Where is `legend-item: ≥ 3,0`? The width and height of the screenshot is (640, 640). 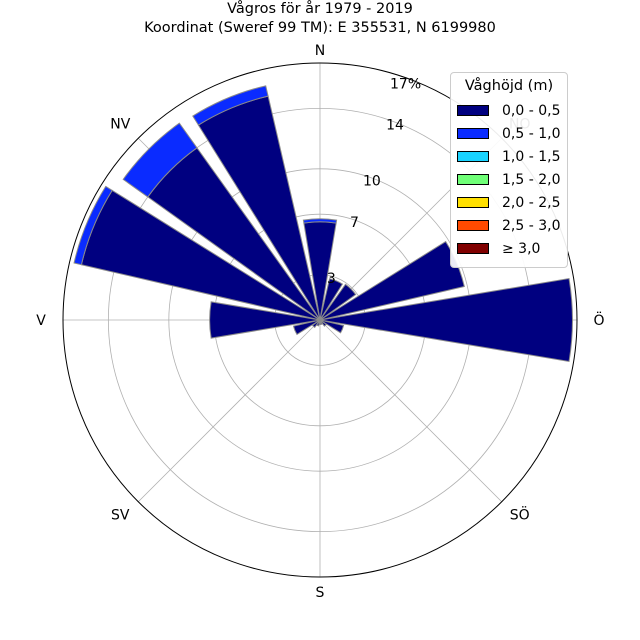 legend-item: ≥ 3,0 is located at coordinates (511, 250).